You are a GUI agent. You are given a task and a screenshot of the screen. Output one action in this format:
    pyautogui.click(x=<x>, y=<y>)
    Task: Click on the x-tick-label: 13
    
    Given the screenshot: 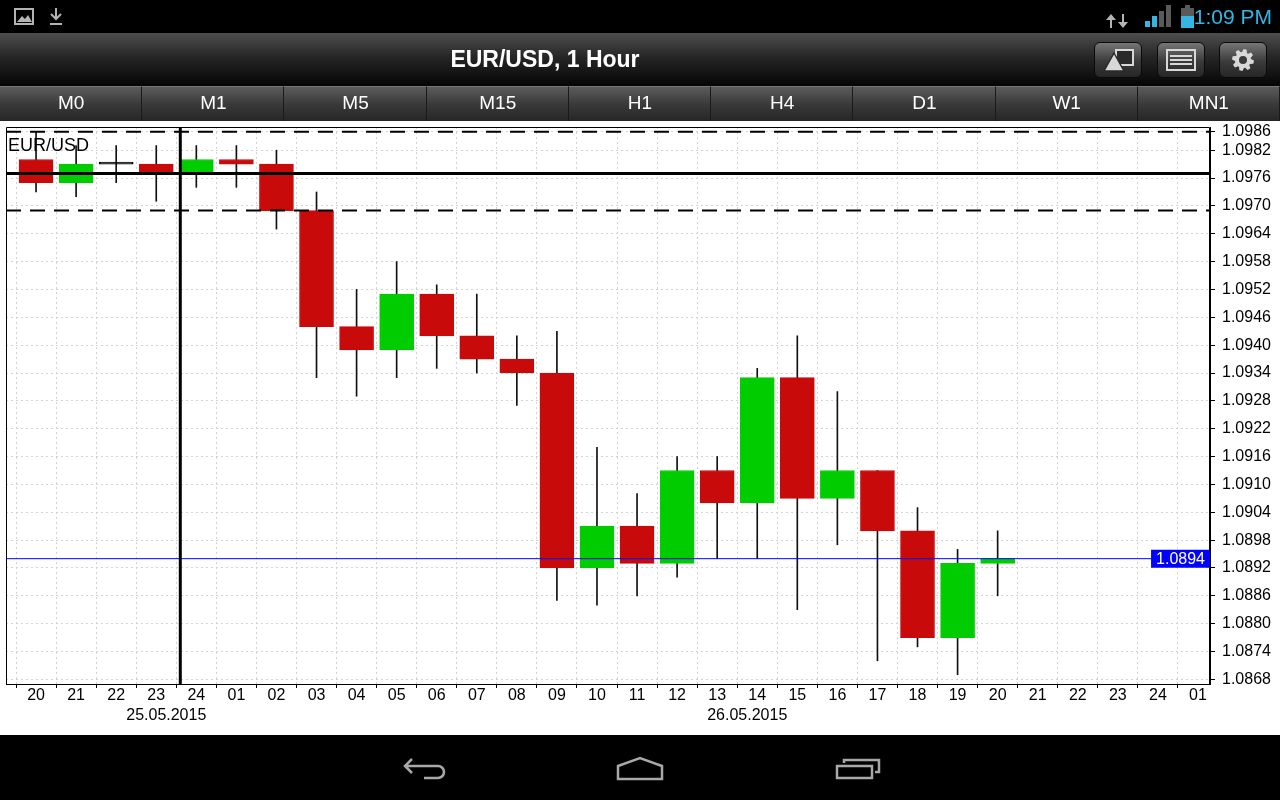 What is the action you would take?
    pyautogui.click(x=717, y=695)
    